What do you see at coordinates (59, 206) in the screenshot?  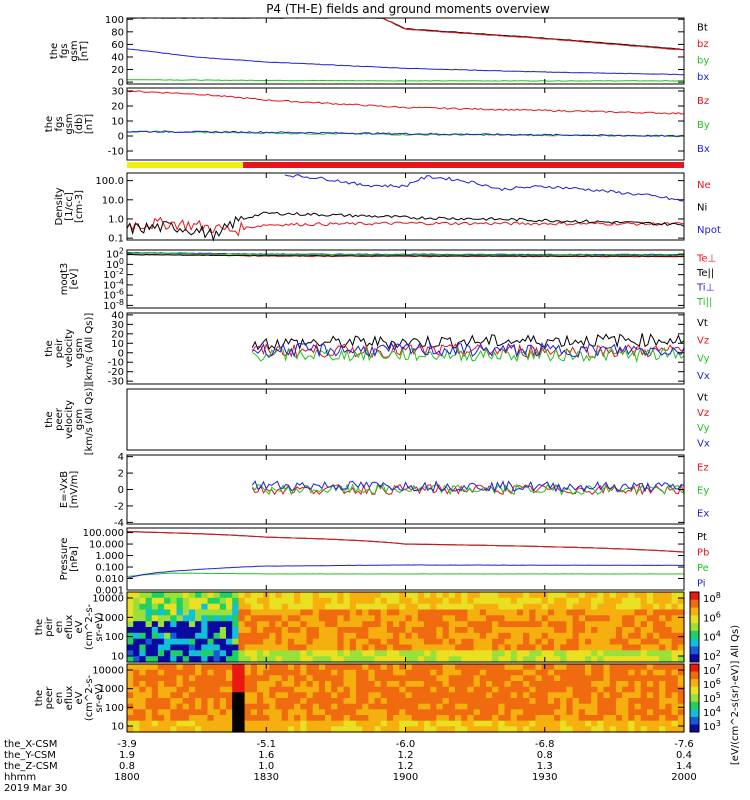 I see `ylabel-p3: Density` at bounding box center [59, 206].